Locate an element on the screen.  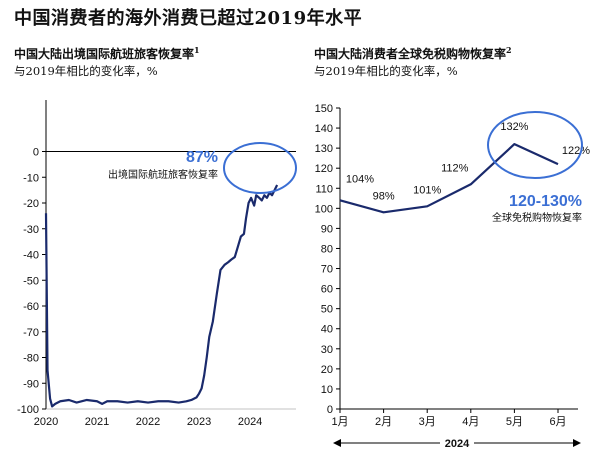
left-chart-title: 中国大陆出境国际航班旅客恢复率1 is located at coordinates (107, 53).